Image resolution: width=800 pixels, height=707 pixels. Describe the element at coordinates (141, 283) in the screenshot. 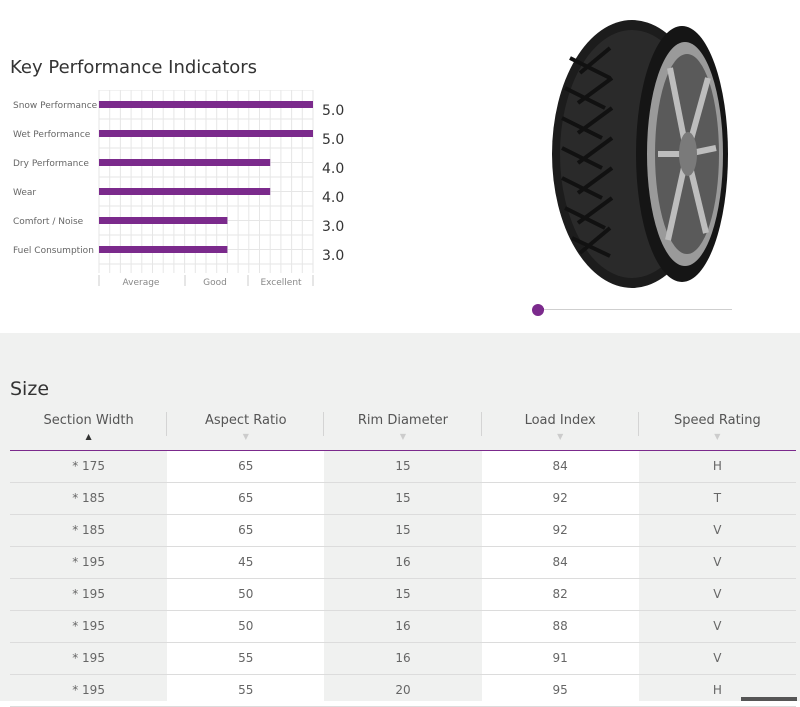

I see `scale-label: Average` at that location.